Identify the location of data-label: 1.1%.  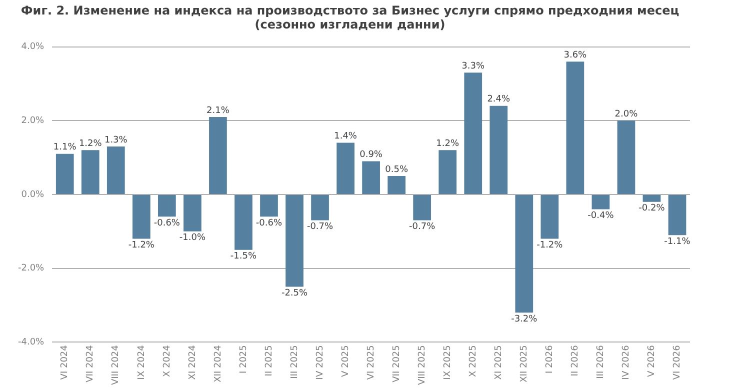
(65, 147).